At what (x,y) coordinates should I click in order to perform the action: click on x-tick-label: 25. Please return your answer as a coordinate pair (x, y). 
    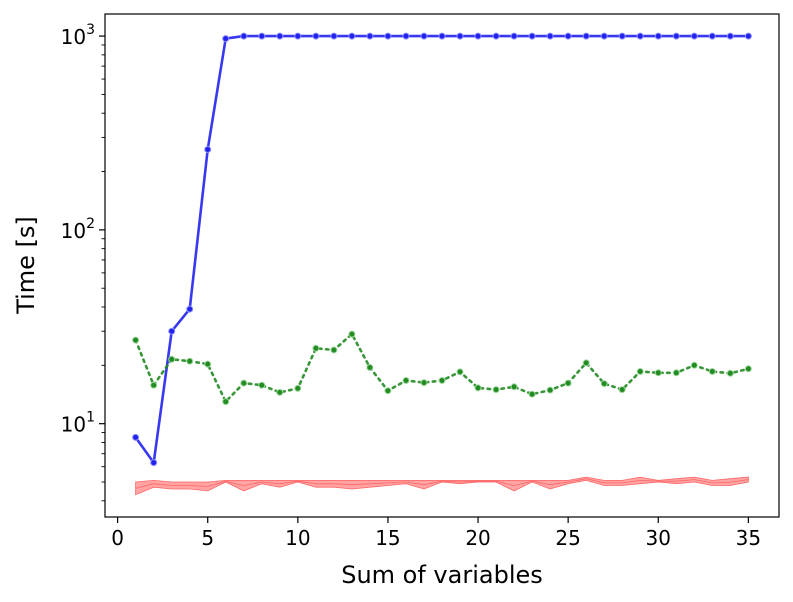
    Looking at the image, I should click on (567, 538).